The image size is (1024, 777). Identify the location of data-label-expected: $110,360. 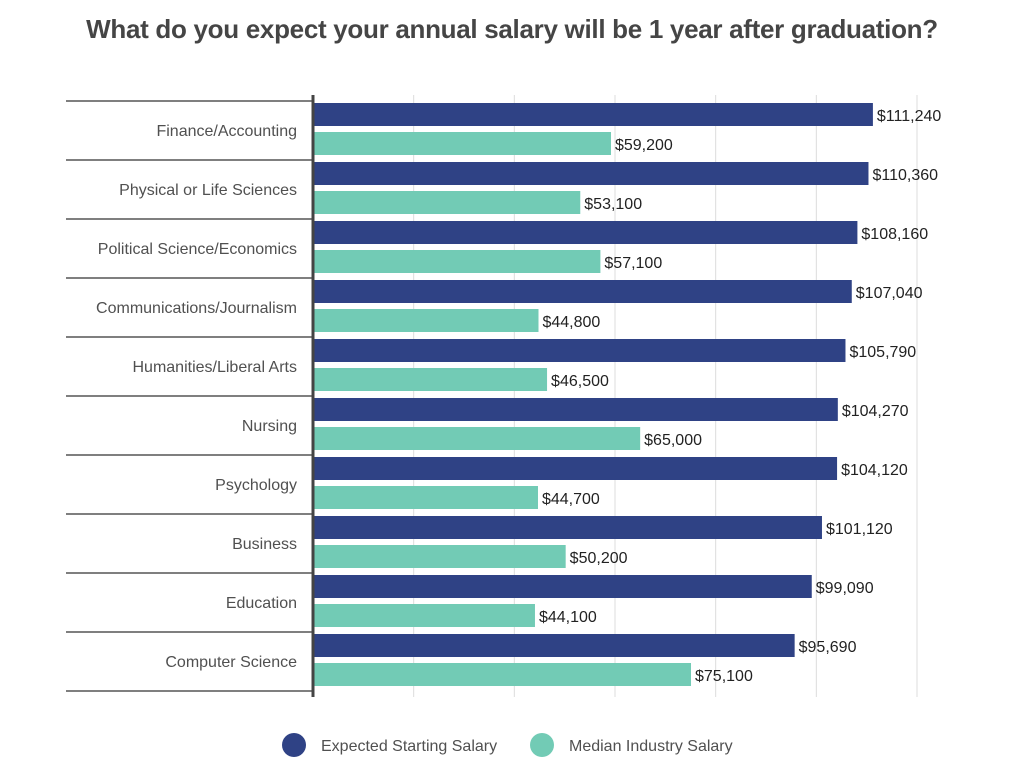
(905, 175).